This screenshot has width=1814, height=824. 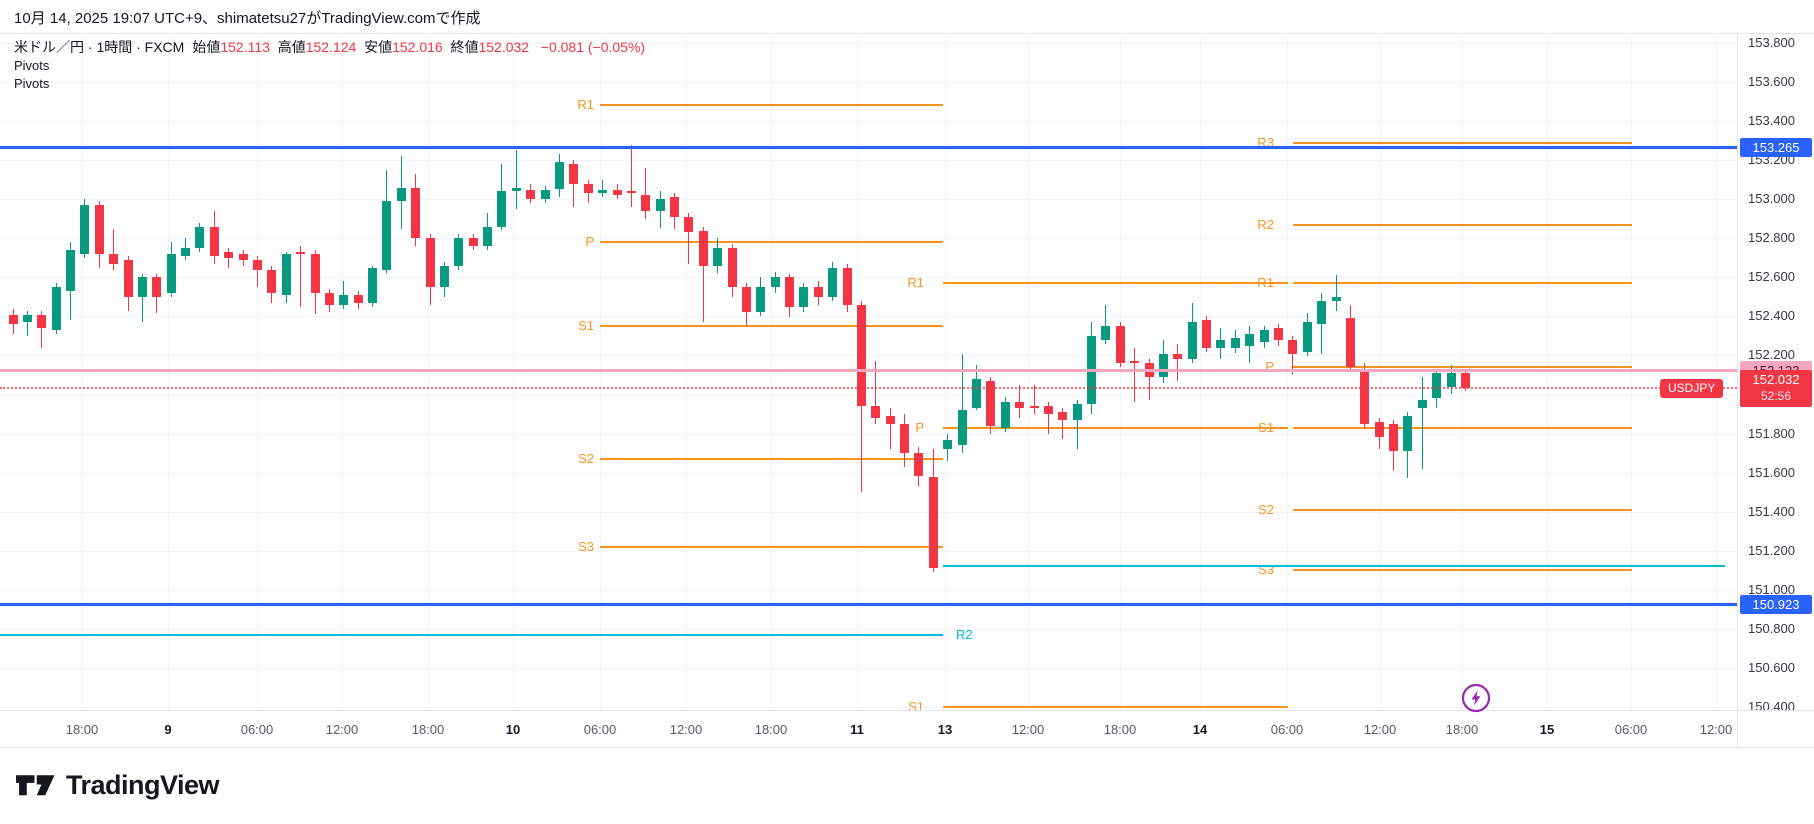 I want to click on indicator-row-pivots-1: Pivots, so click(x=32, y=65).